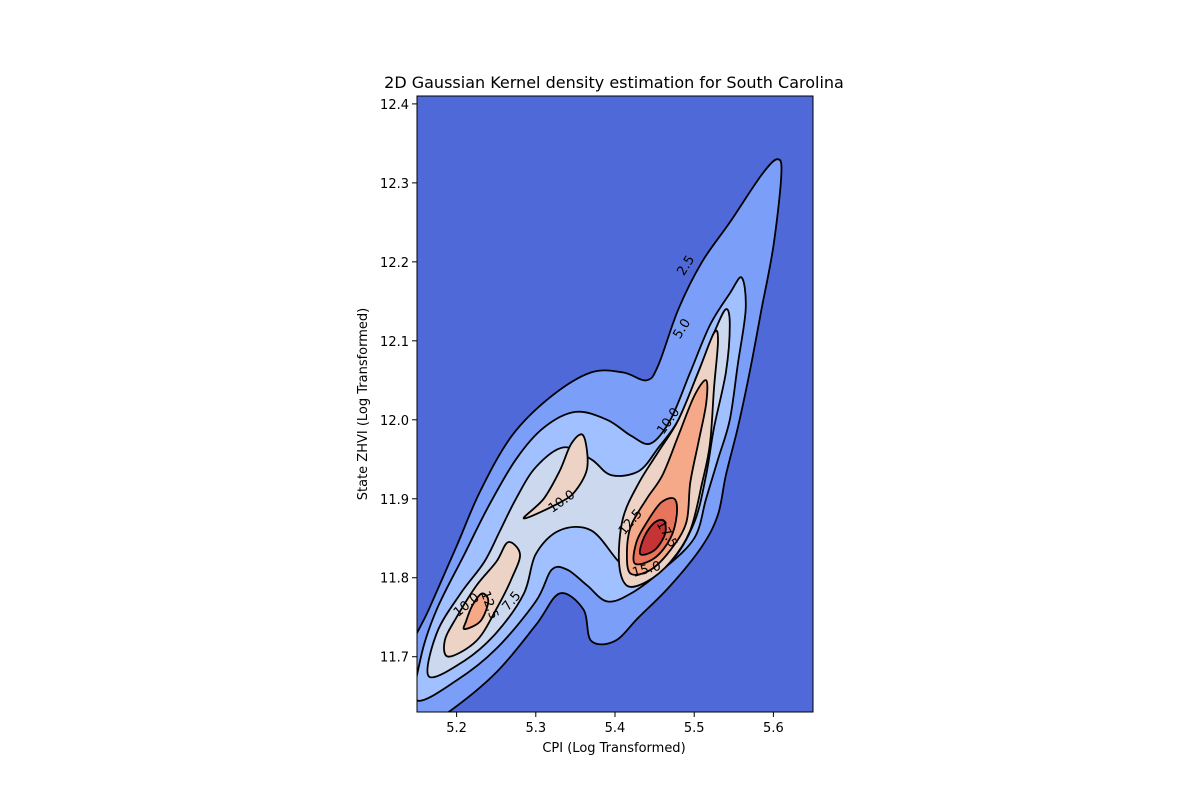  I want to click on y-axis-label: State ZHVI (Log Transformed), so click(363, 404).